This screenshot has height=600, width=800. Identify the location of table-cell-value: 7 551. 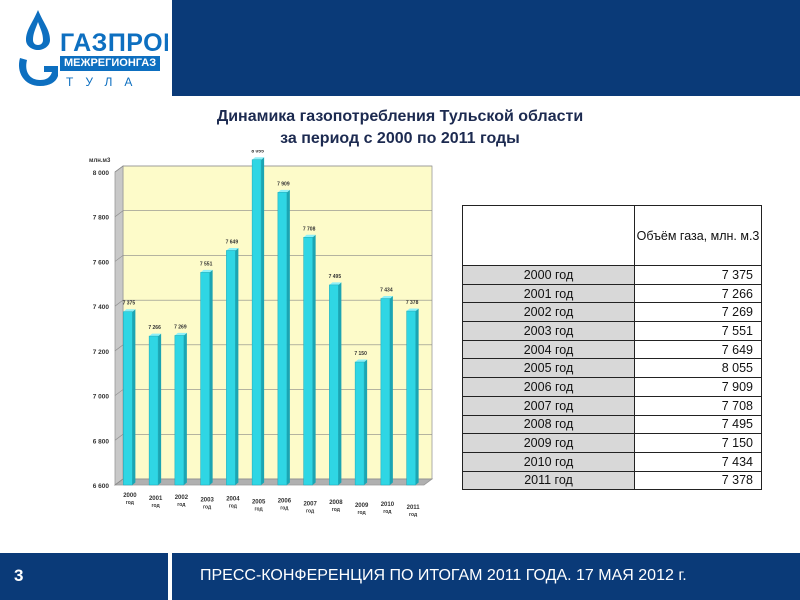
(698, 331).